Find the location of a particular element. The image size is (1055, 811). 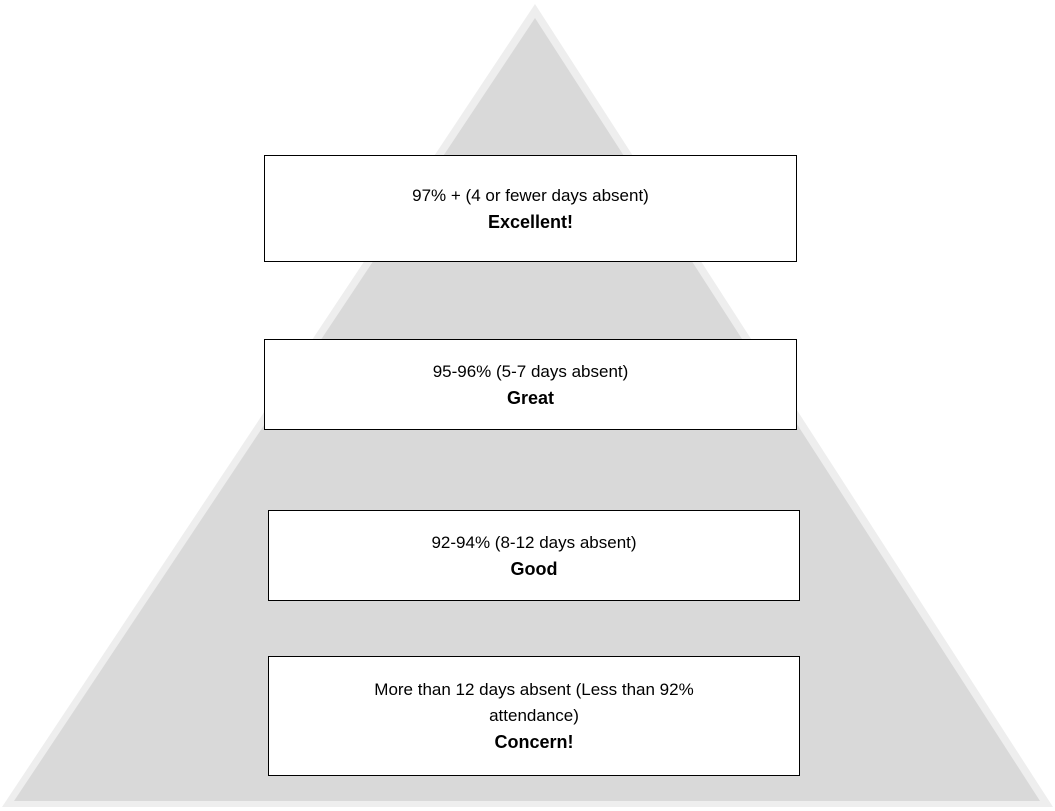

tier-range-label: 97% + (4 or fewer days absent) is located at coordinates (530, 195).